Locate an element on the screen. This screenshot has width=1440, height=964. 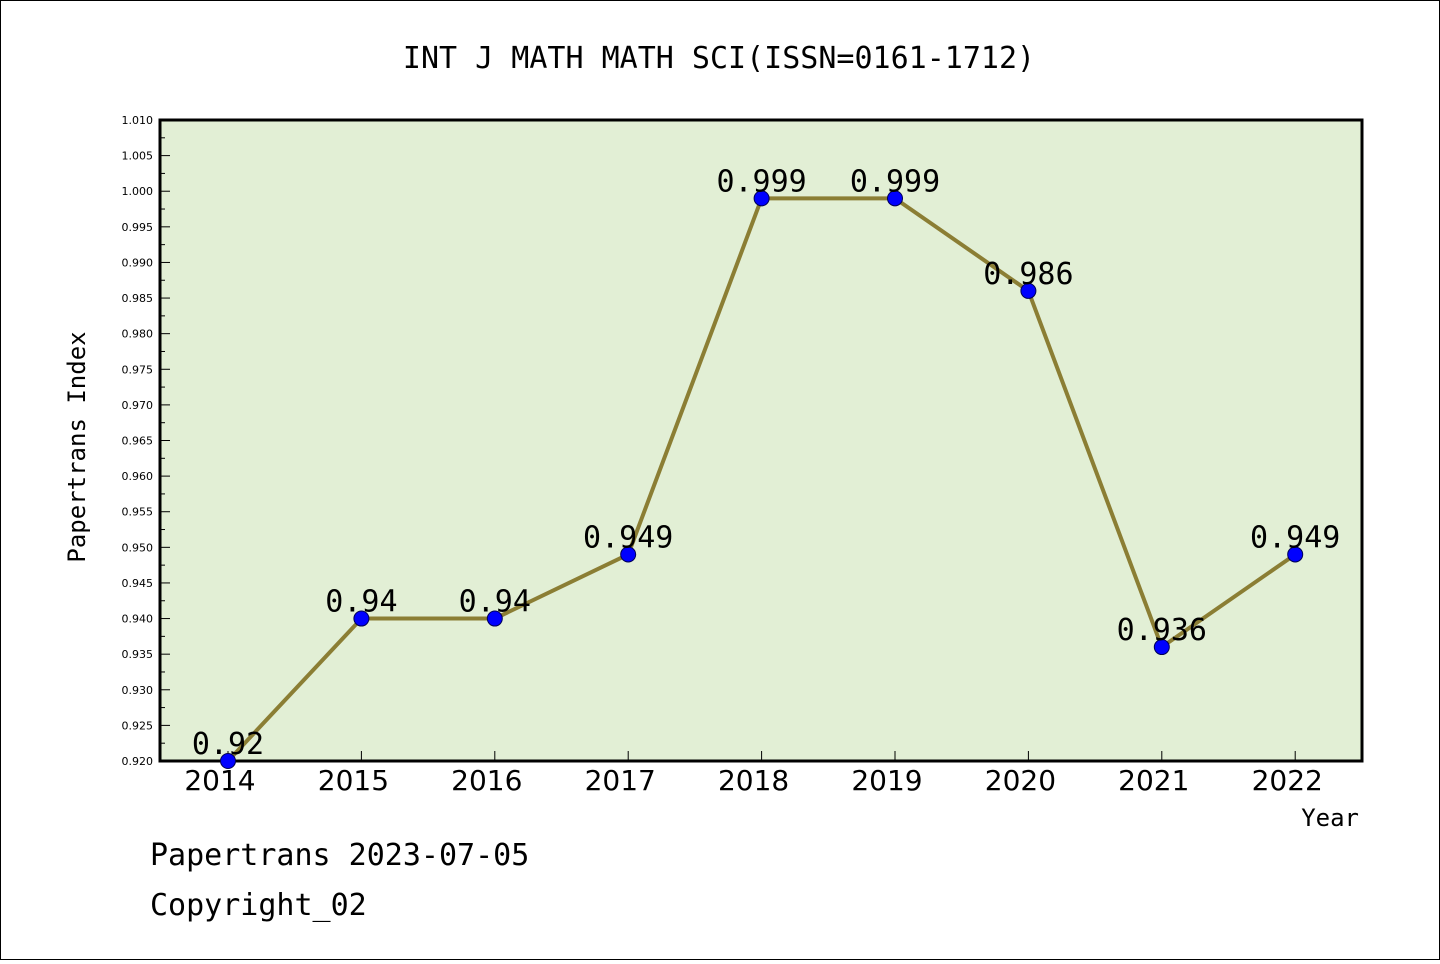
y-tick-label: 0.945 is located at coordinates (138, 583).